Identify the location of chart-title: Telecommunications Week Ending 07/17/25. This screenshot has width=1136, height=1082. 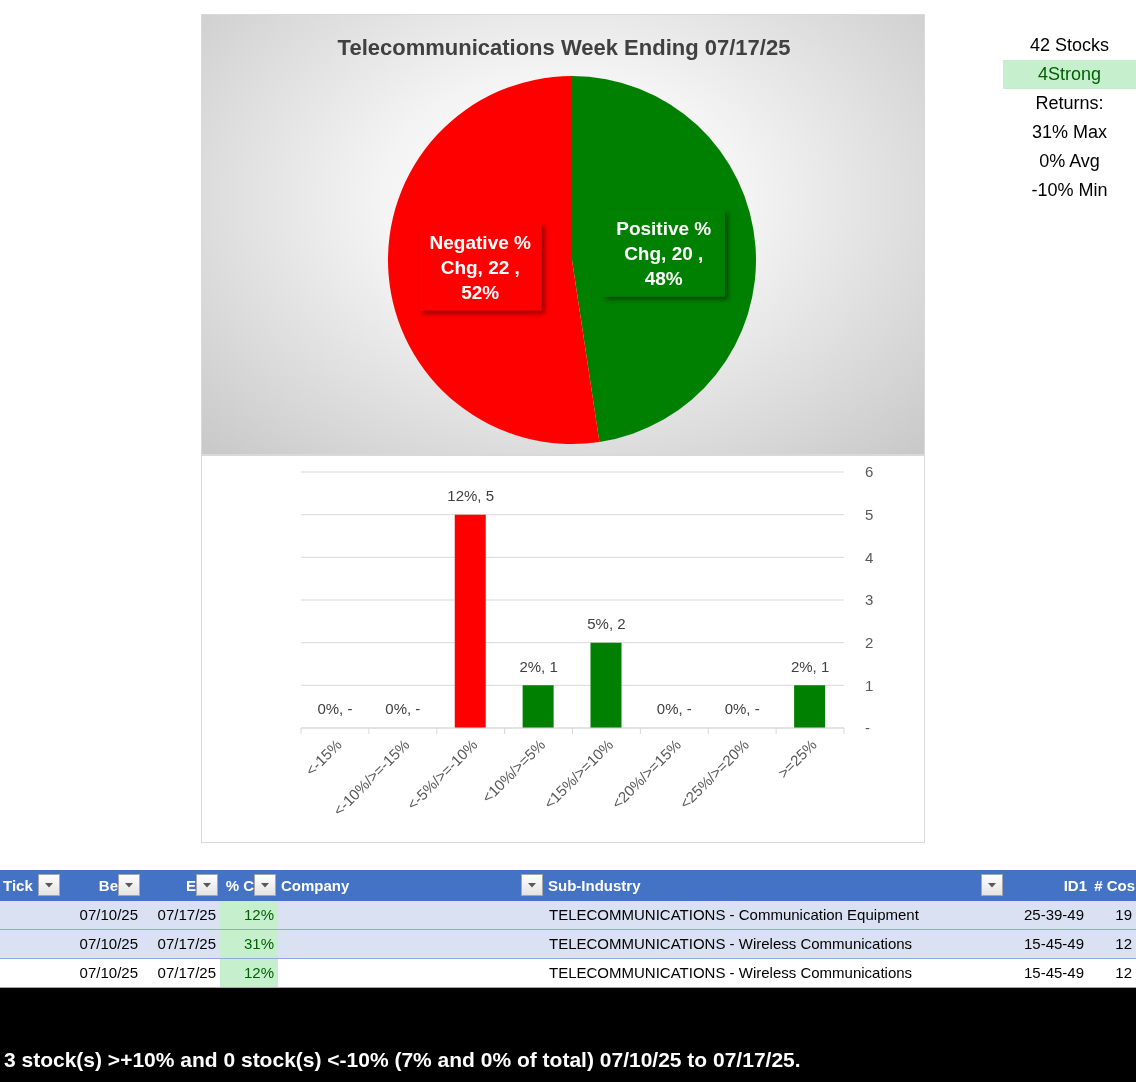
(564, 47).